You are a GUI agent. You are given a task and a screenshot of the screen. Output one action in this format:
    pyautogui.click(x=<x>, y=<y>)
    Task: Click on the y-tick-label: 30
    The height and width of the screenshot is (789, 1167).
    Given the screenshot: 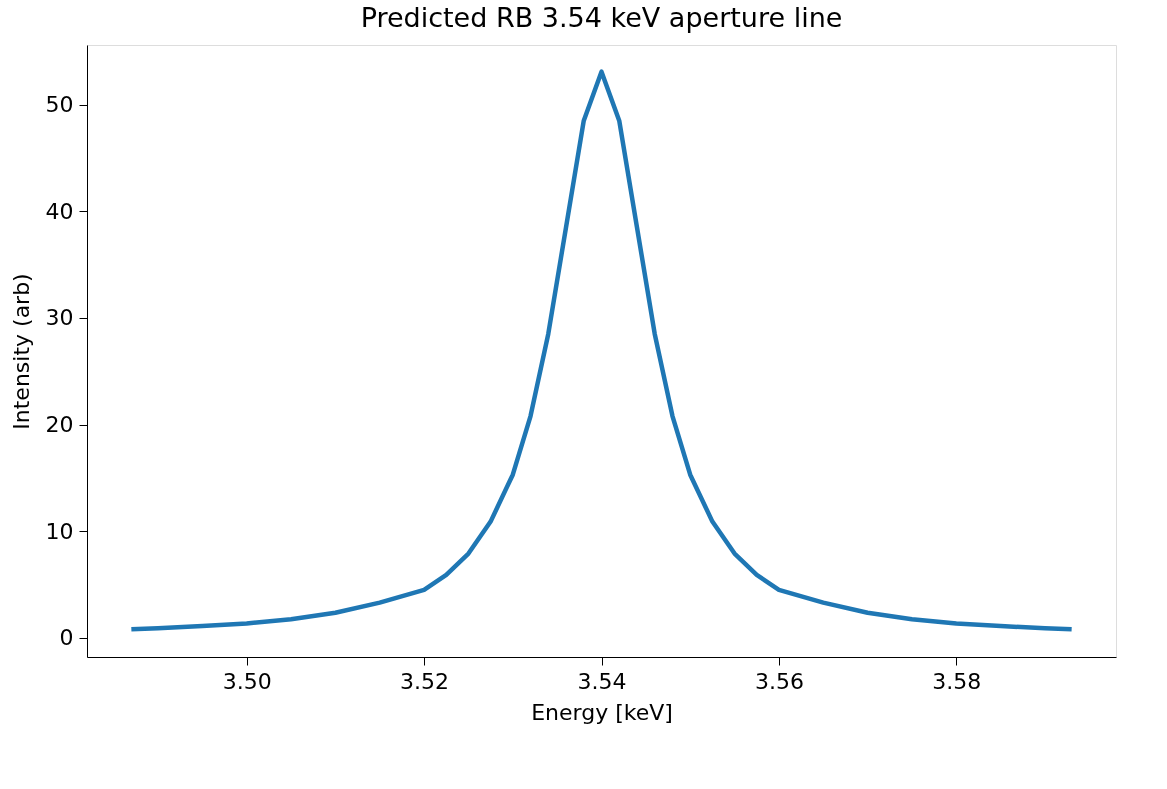 What is the action you would take?
    pyautogui.click(x=59, y=318)
    